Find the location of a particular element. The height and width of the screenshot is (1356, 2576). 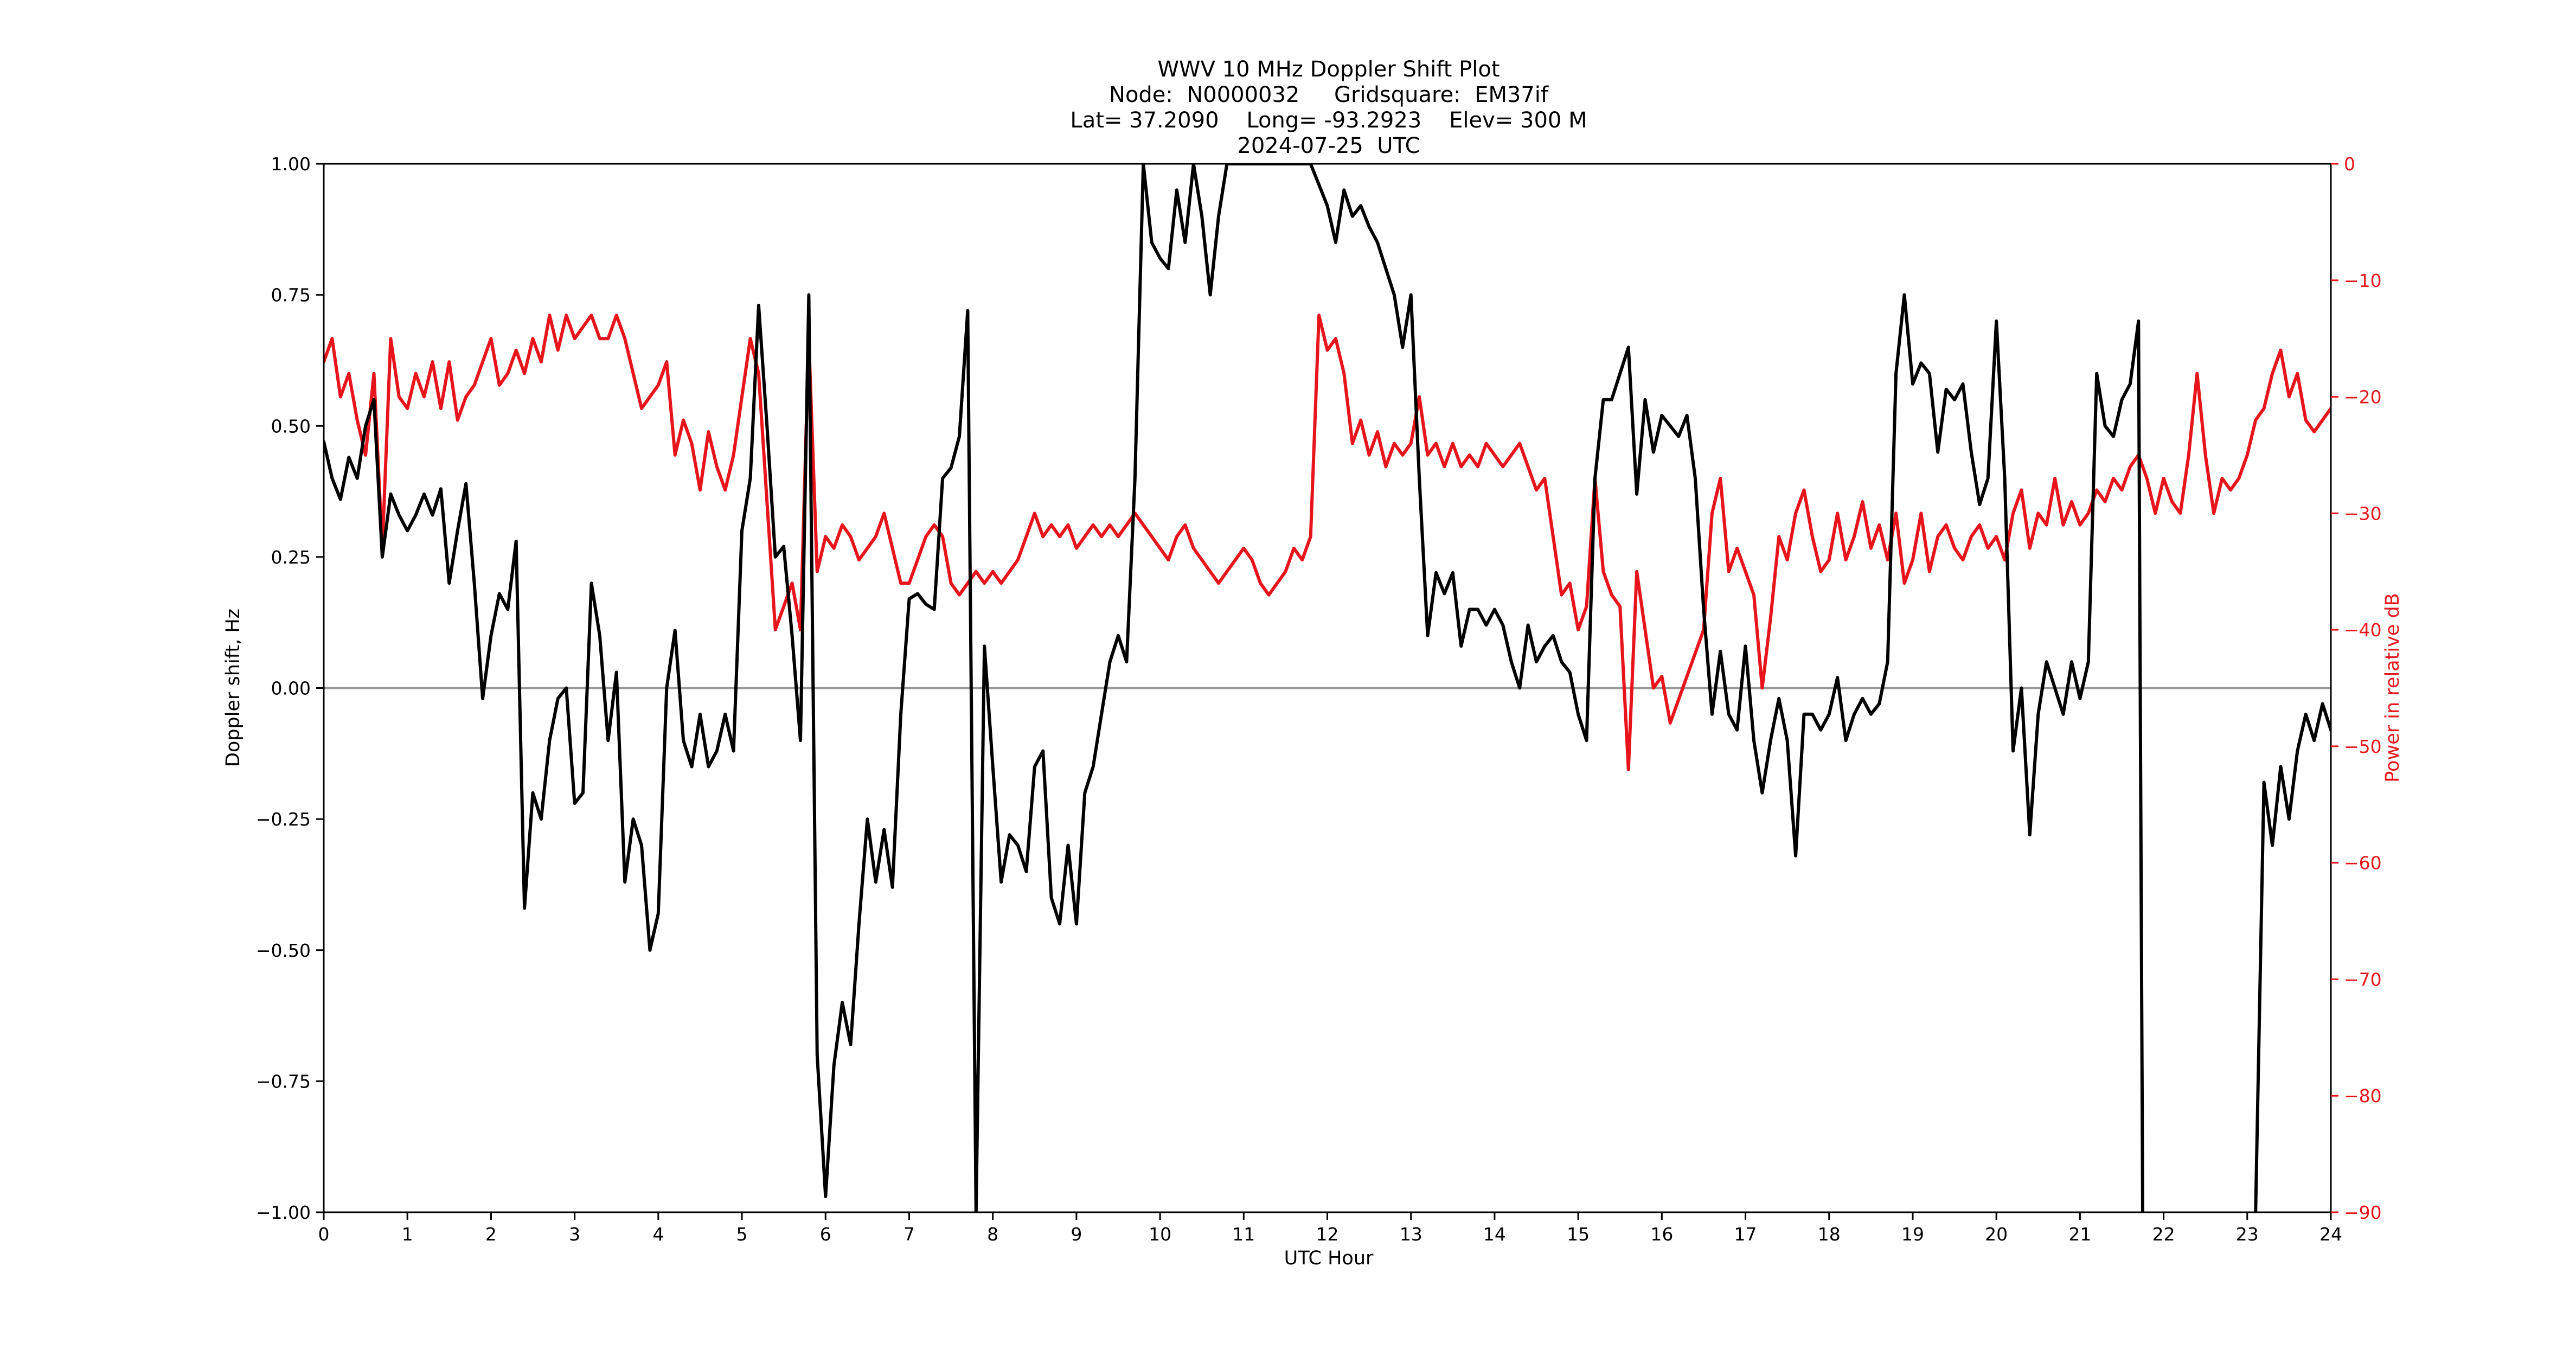

x-tick-label: 21 is located at coordinates (2079, 1234).